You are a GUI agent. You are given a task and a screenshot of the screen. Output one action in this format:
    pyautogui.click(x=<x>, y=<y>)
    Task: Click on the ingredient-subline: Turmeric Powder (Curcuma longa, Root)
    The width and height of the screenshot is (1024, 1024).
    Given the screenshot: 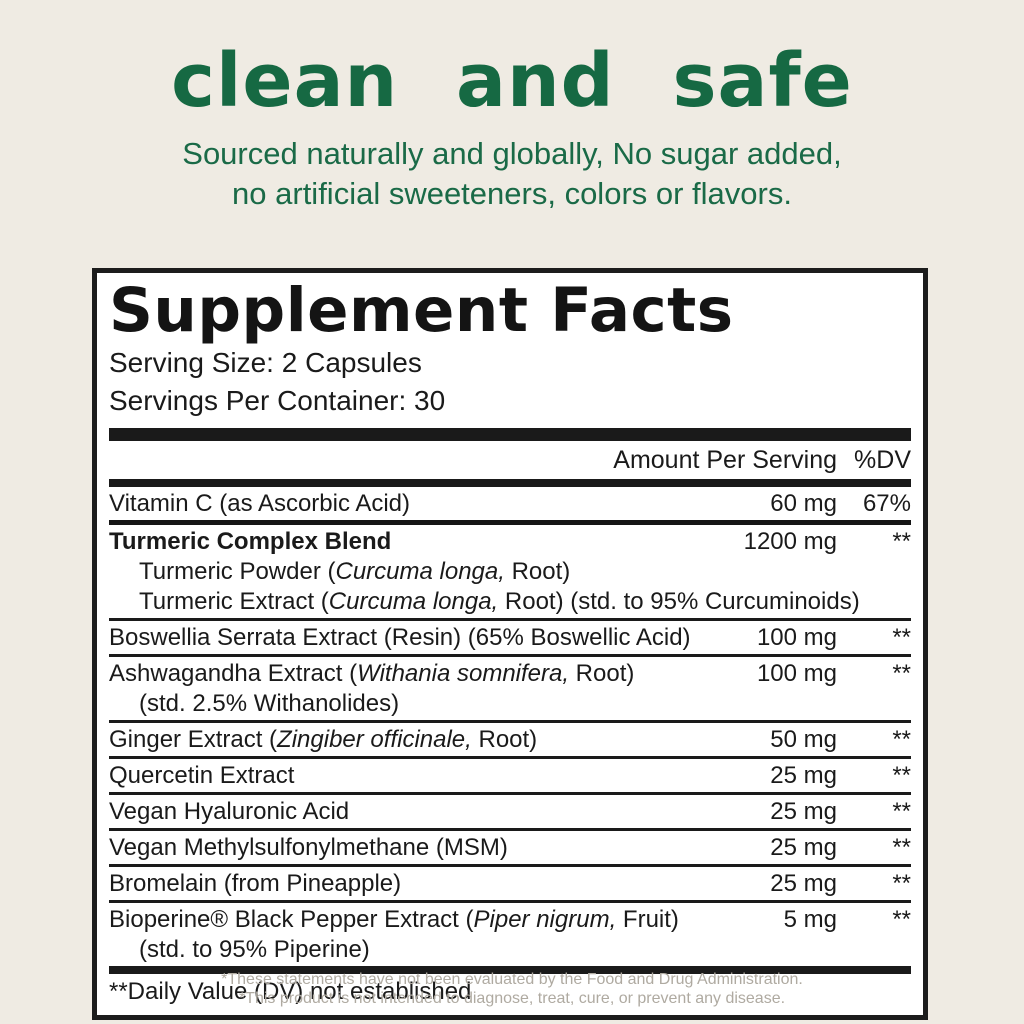 What is the action you would take?
    pyautogui.click(x=355, y=572)
    